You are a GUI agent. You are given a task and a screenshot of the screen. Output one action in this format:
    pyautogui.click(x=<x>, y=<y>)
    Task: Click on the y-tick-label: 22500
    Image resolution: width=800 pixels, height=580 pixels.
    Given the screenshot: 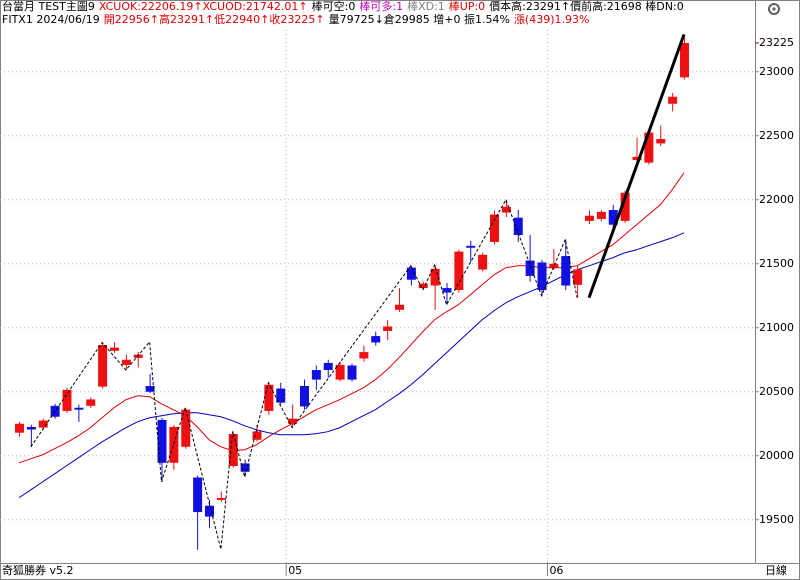 What is the action you would take?
    pyautogui.click(x=776, y=135)
    